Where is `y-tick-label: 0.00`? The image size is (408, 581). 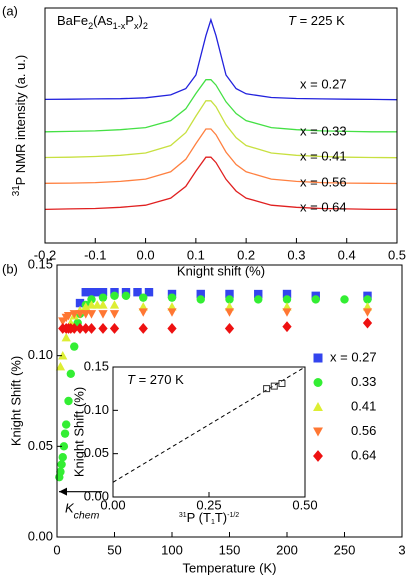 y-tick-label: 0.00 is located at coordinates (96, 495).